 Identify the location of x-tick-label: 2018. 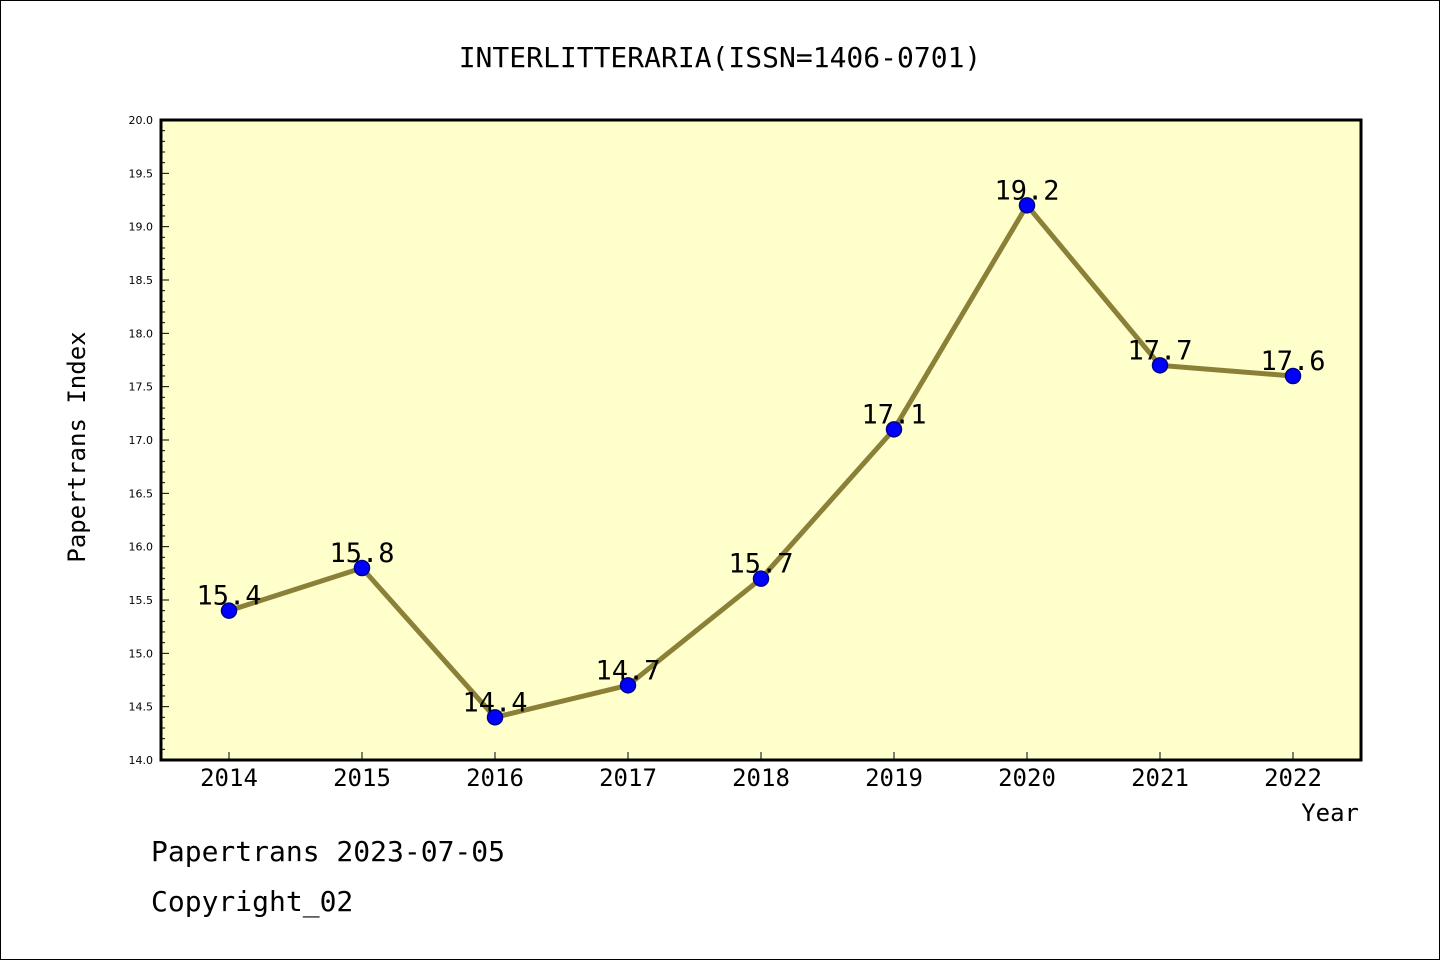
(761, 778).